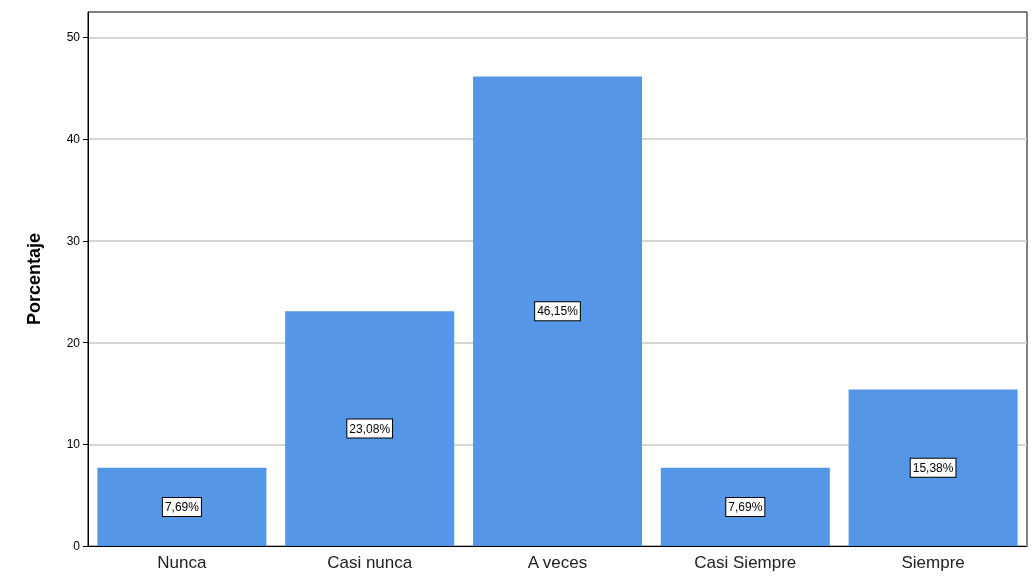  I want to click on y-axis-title: Porcentaje, so click(34, 279).